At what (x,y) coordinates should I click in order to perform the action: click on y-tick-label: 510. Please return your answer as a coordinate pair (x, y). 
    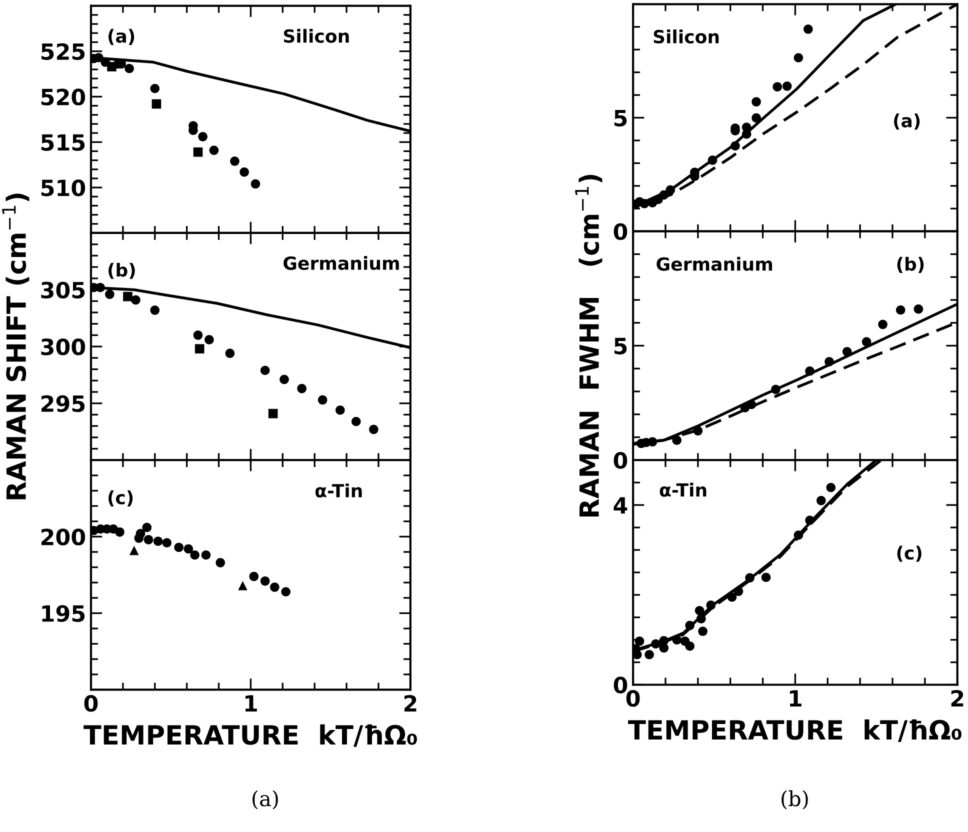
    Looking at the image, I should click on (63, 187).